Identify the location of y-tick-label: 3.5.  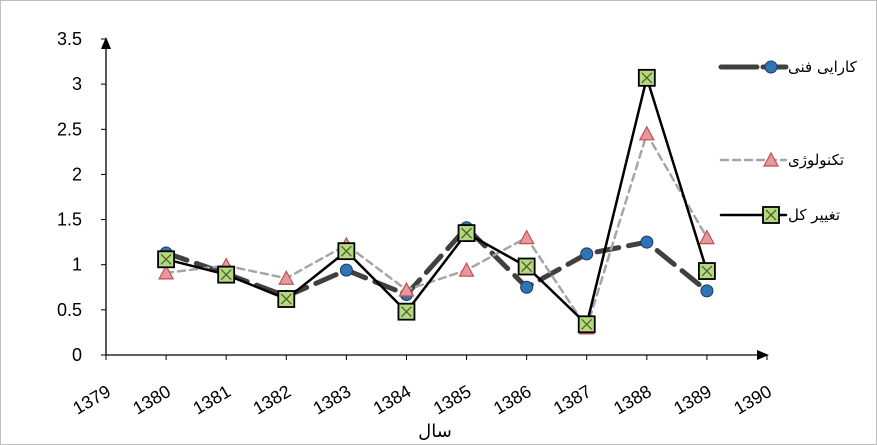
(69, 39).